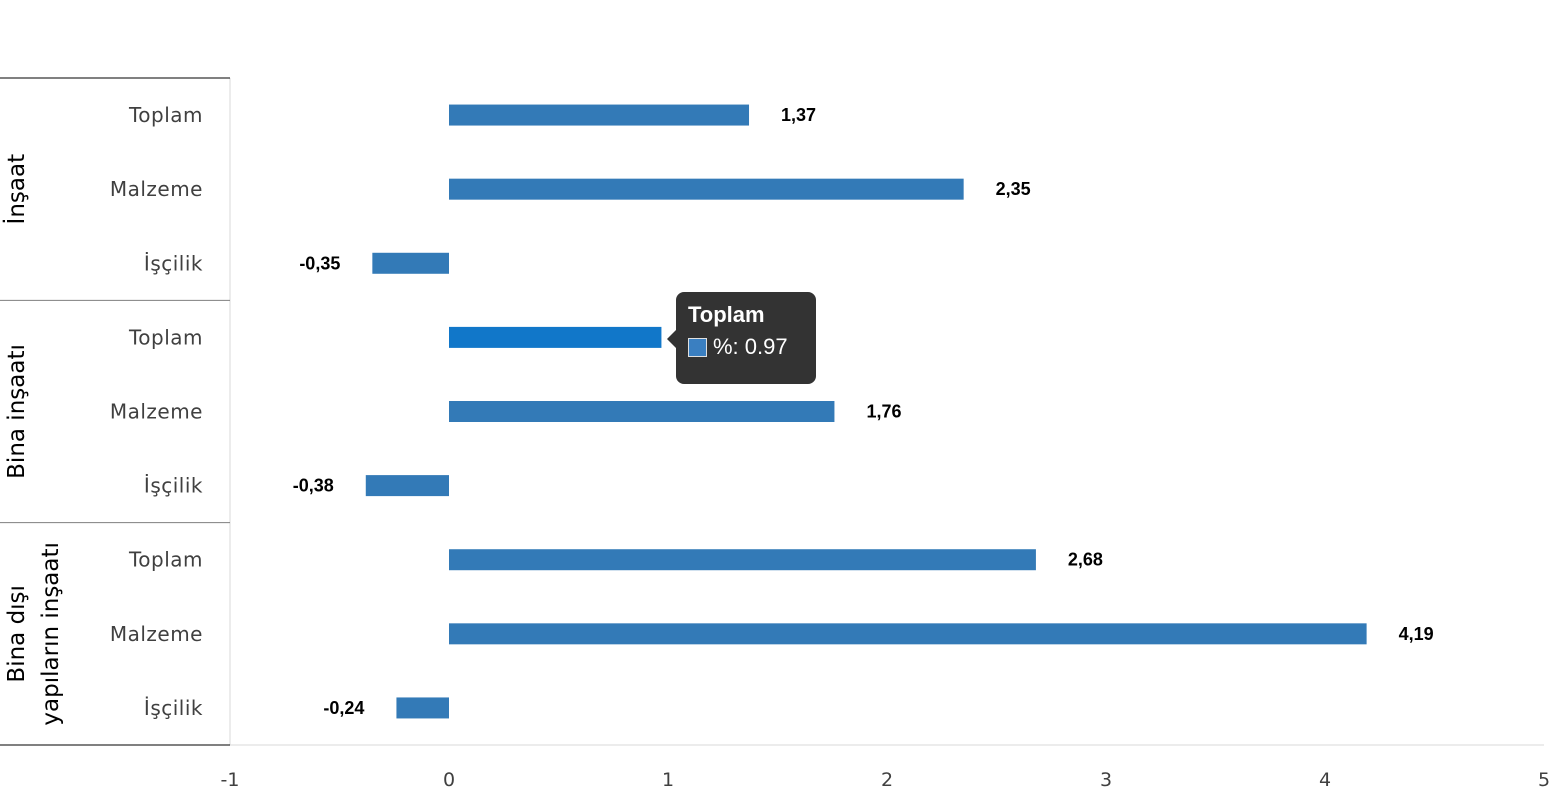 This screenshot has height=800, width=1557. What do you see at coordinates (750, 346) in the screenshot?
I see `tooltip-value: %: 0.97` at bounding box center [750, 346].